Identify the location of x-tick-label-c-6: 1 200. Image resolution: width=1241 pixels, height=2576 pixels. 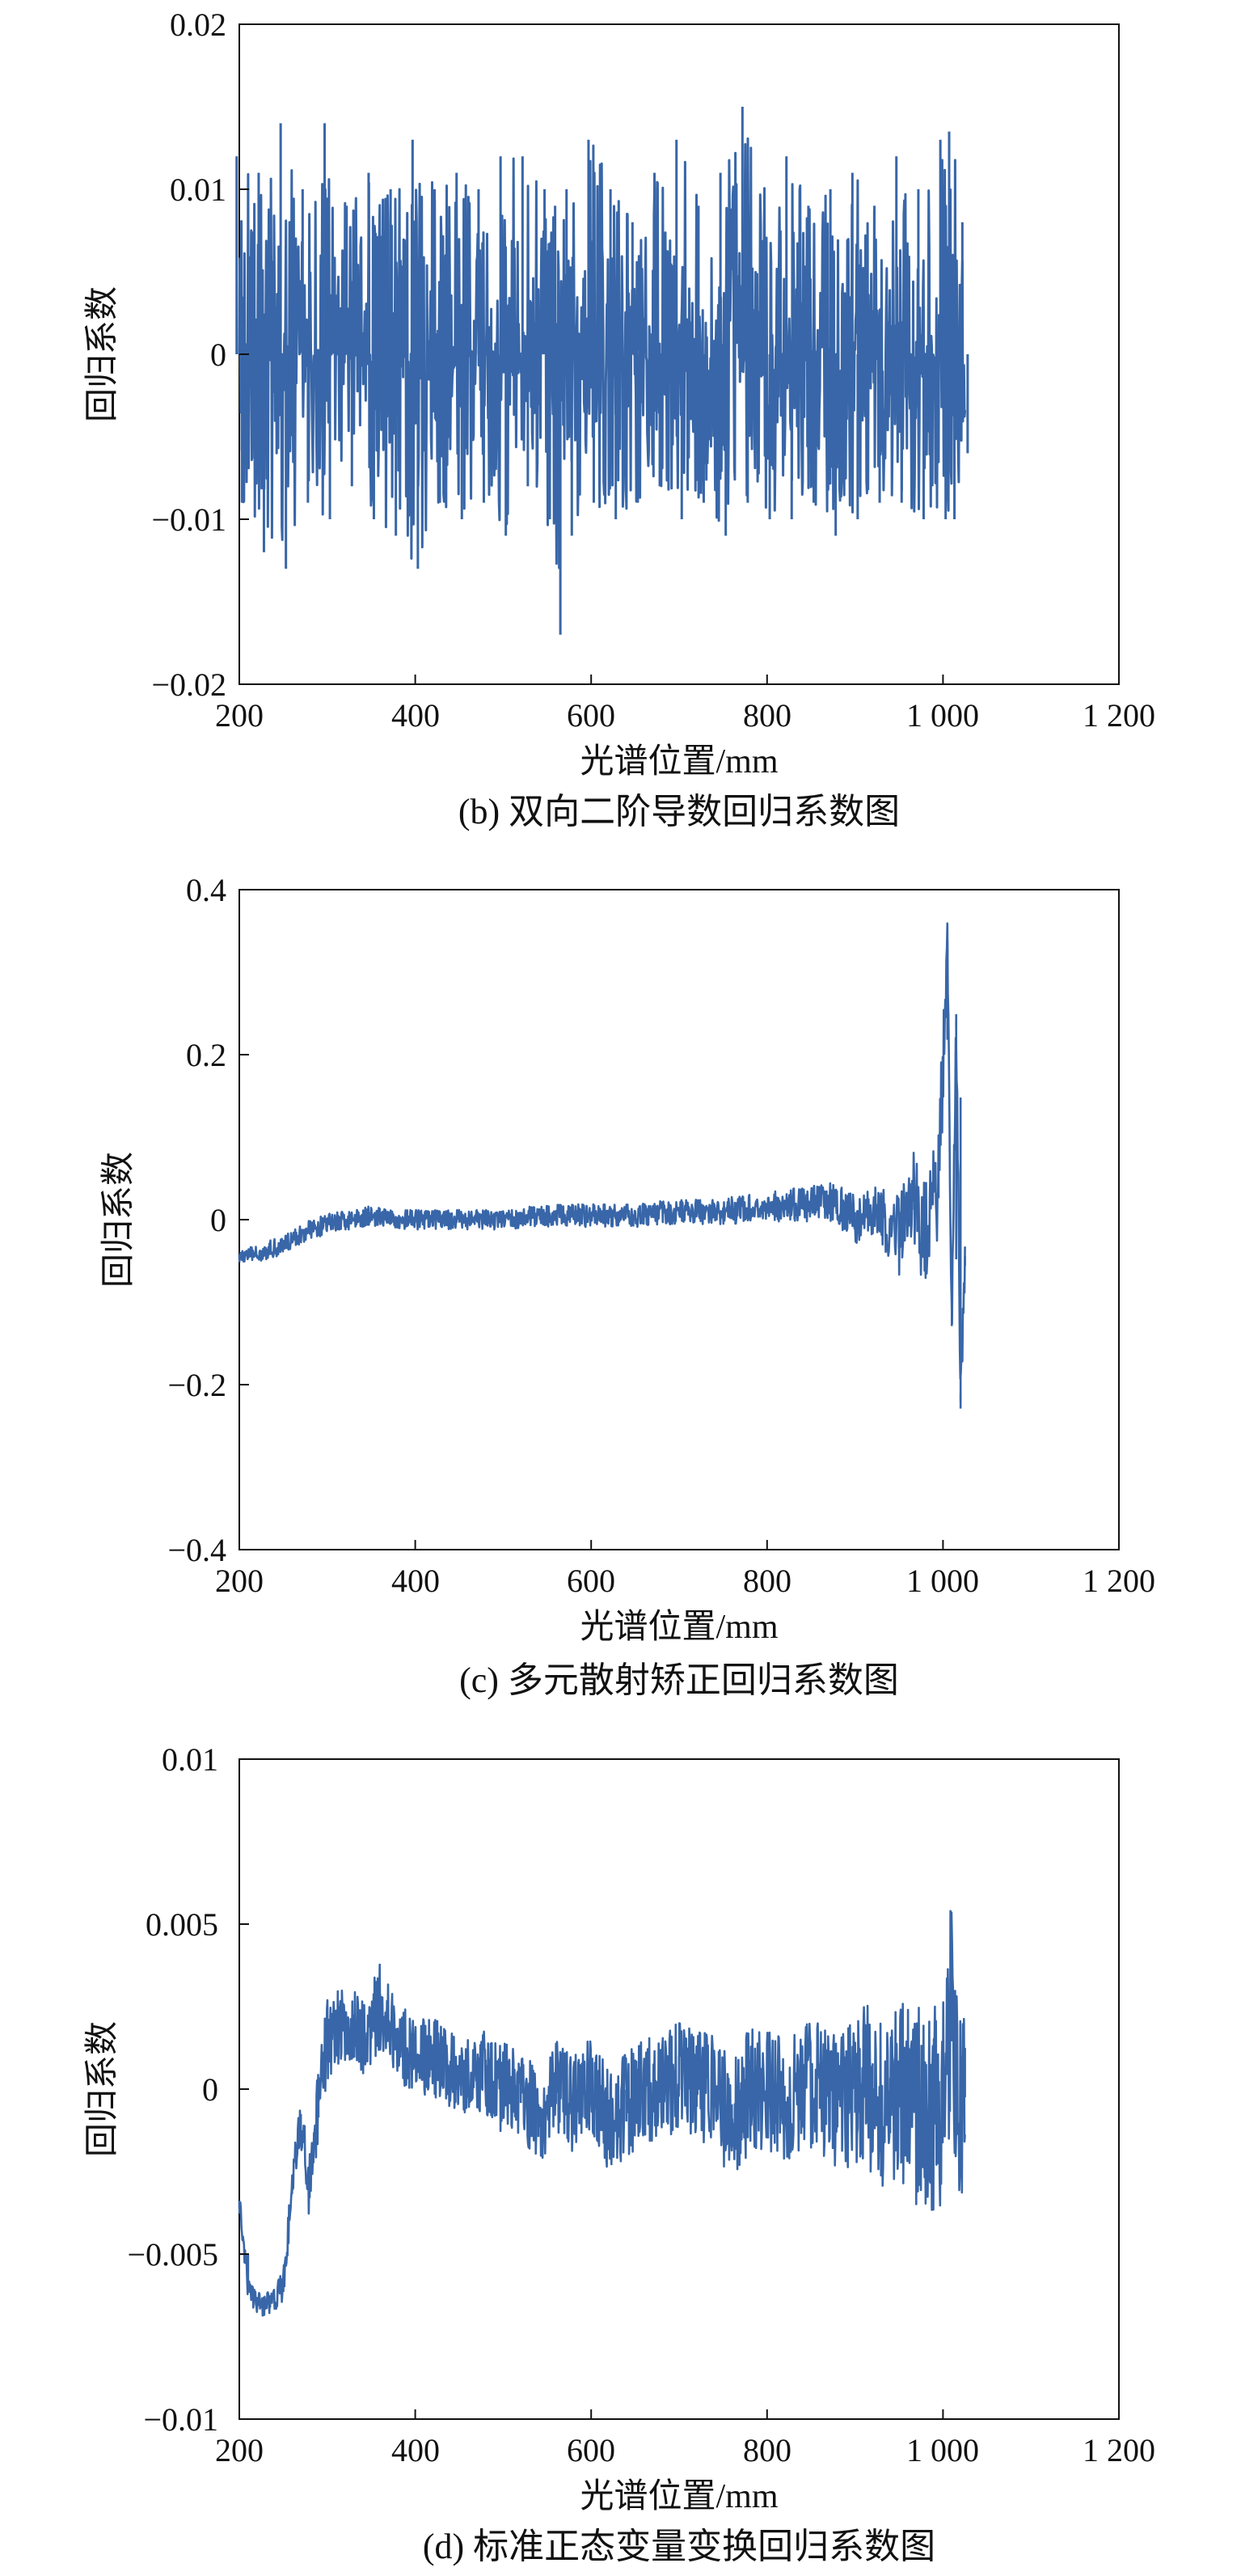
(1119, 1581).